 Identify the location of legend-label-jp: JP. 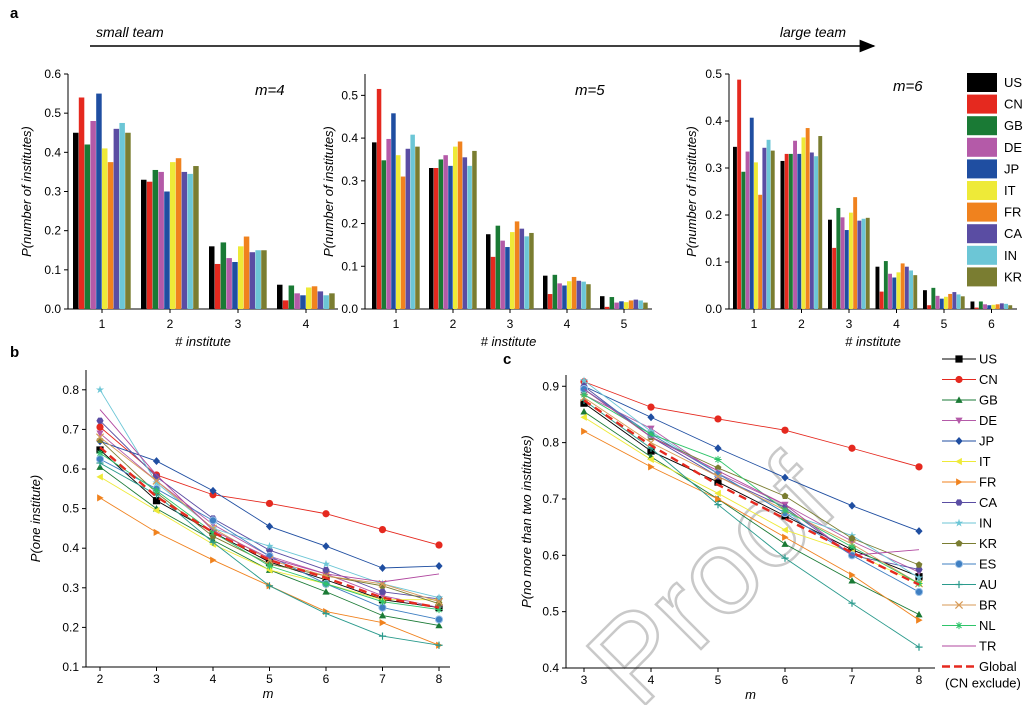
(986, 441).